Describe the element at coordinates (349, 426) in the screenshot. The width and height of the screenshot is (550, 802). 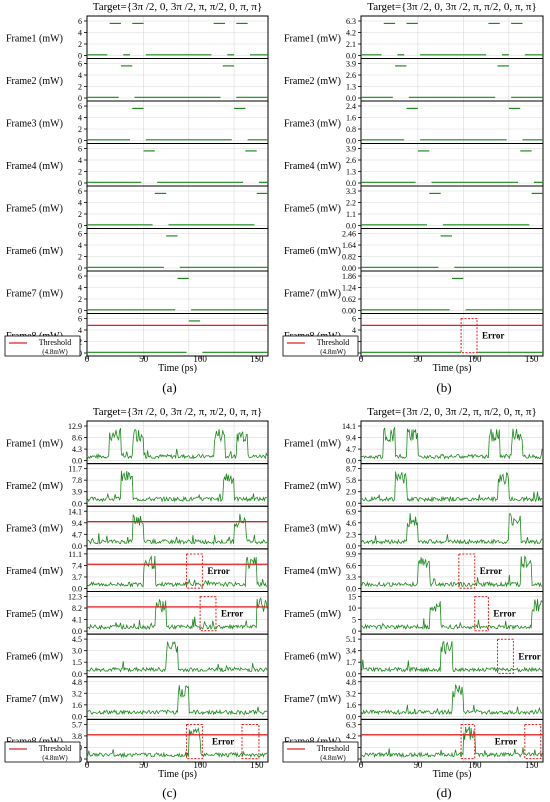
I see `y-tick-label: 14.1` at that location.